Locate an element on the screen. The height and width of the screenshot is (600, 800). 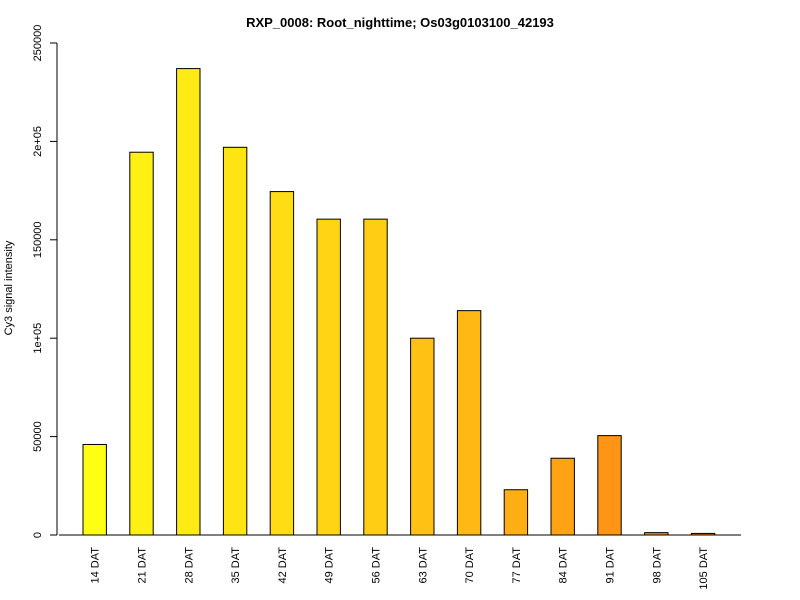
y-tick-label: 2e+05 is located at coordinates (38, 141).